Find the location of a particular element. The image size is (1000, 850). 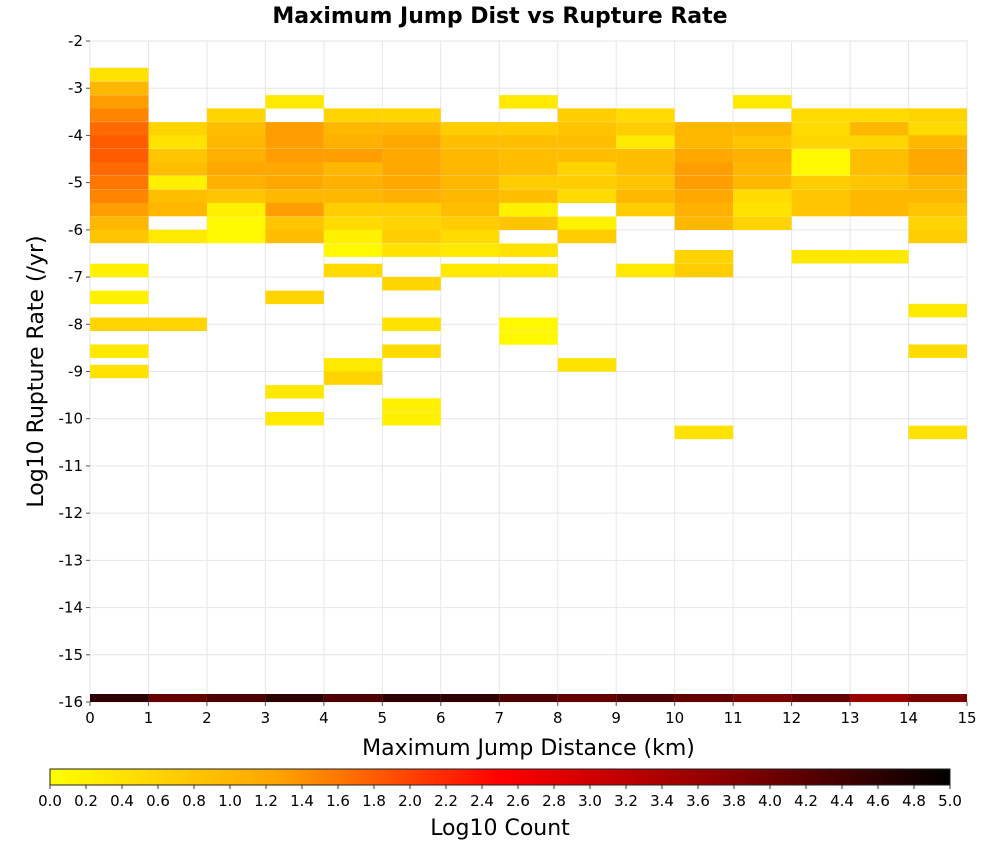

colorbar-tick-label: 1.0 is located at coordinates (230, 801).